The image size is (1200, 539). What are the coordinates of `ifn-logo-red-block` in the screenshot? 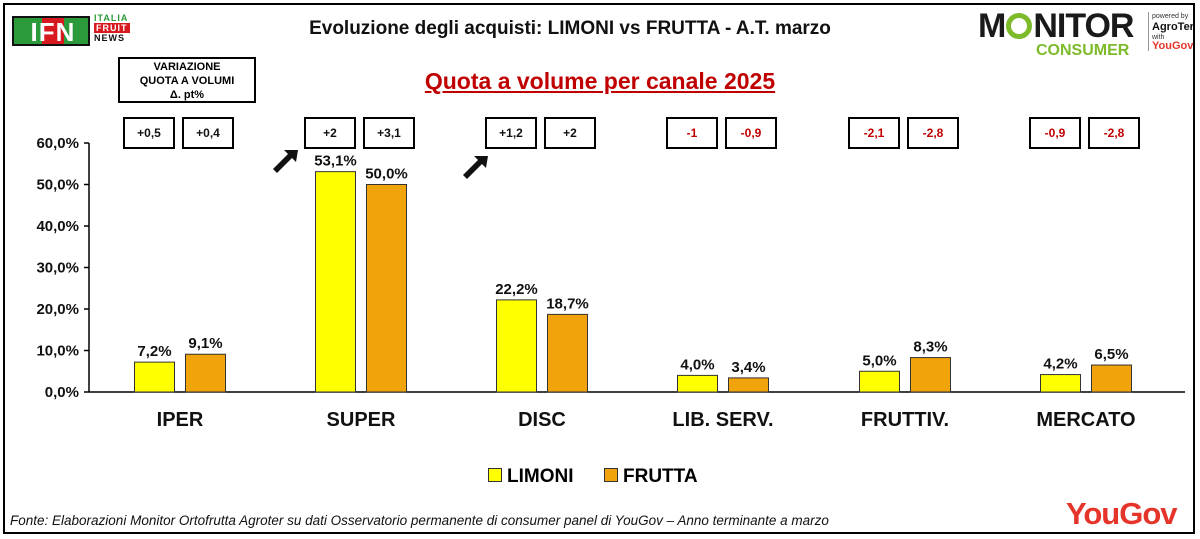 It's located at (53, 31).